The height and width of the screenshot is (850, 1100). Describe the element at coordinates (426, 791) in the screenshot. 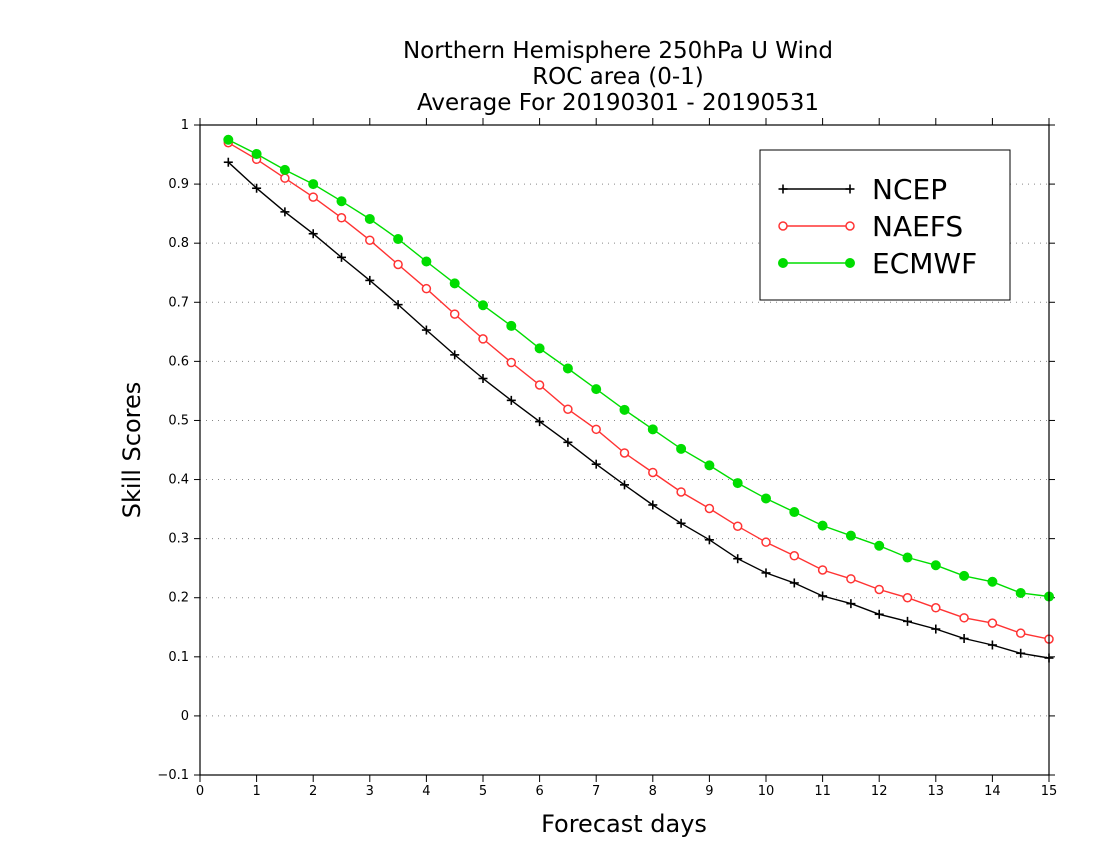

I see `x-tick-label: 4` at that location.